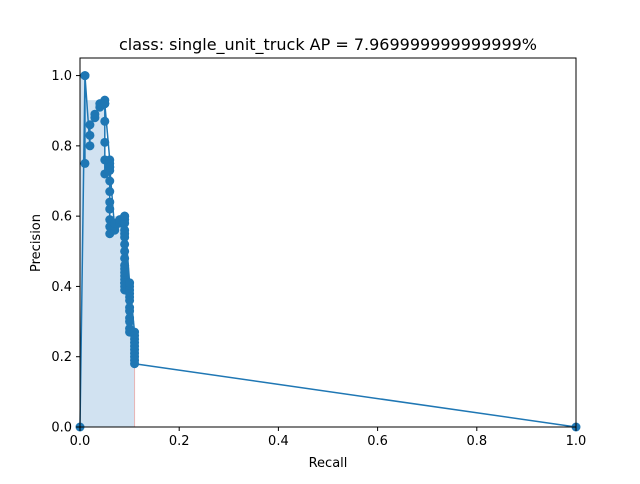 The height and width of the screenshot is (484, 640). I want to click on y-tick-label: 0.4, so click(61, 287).